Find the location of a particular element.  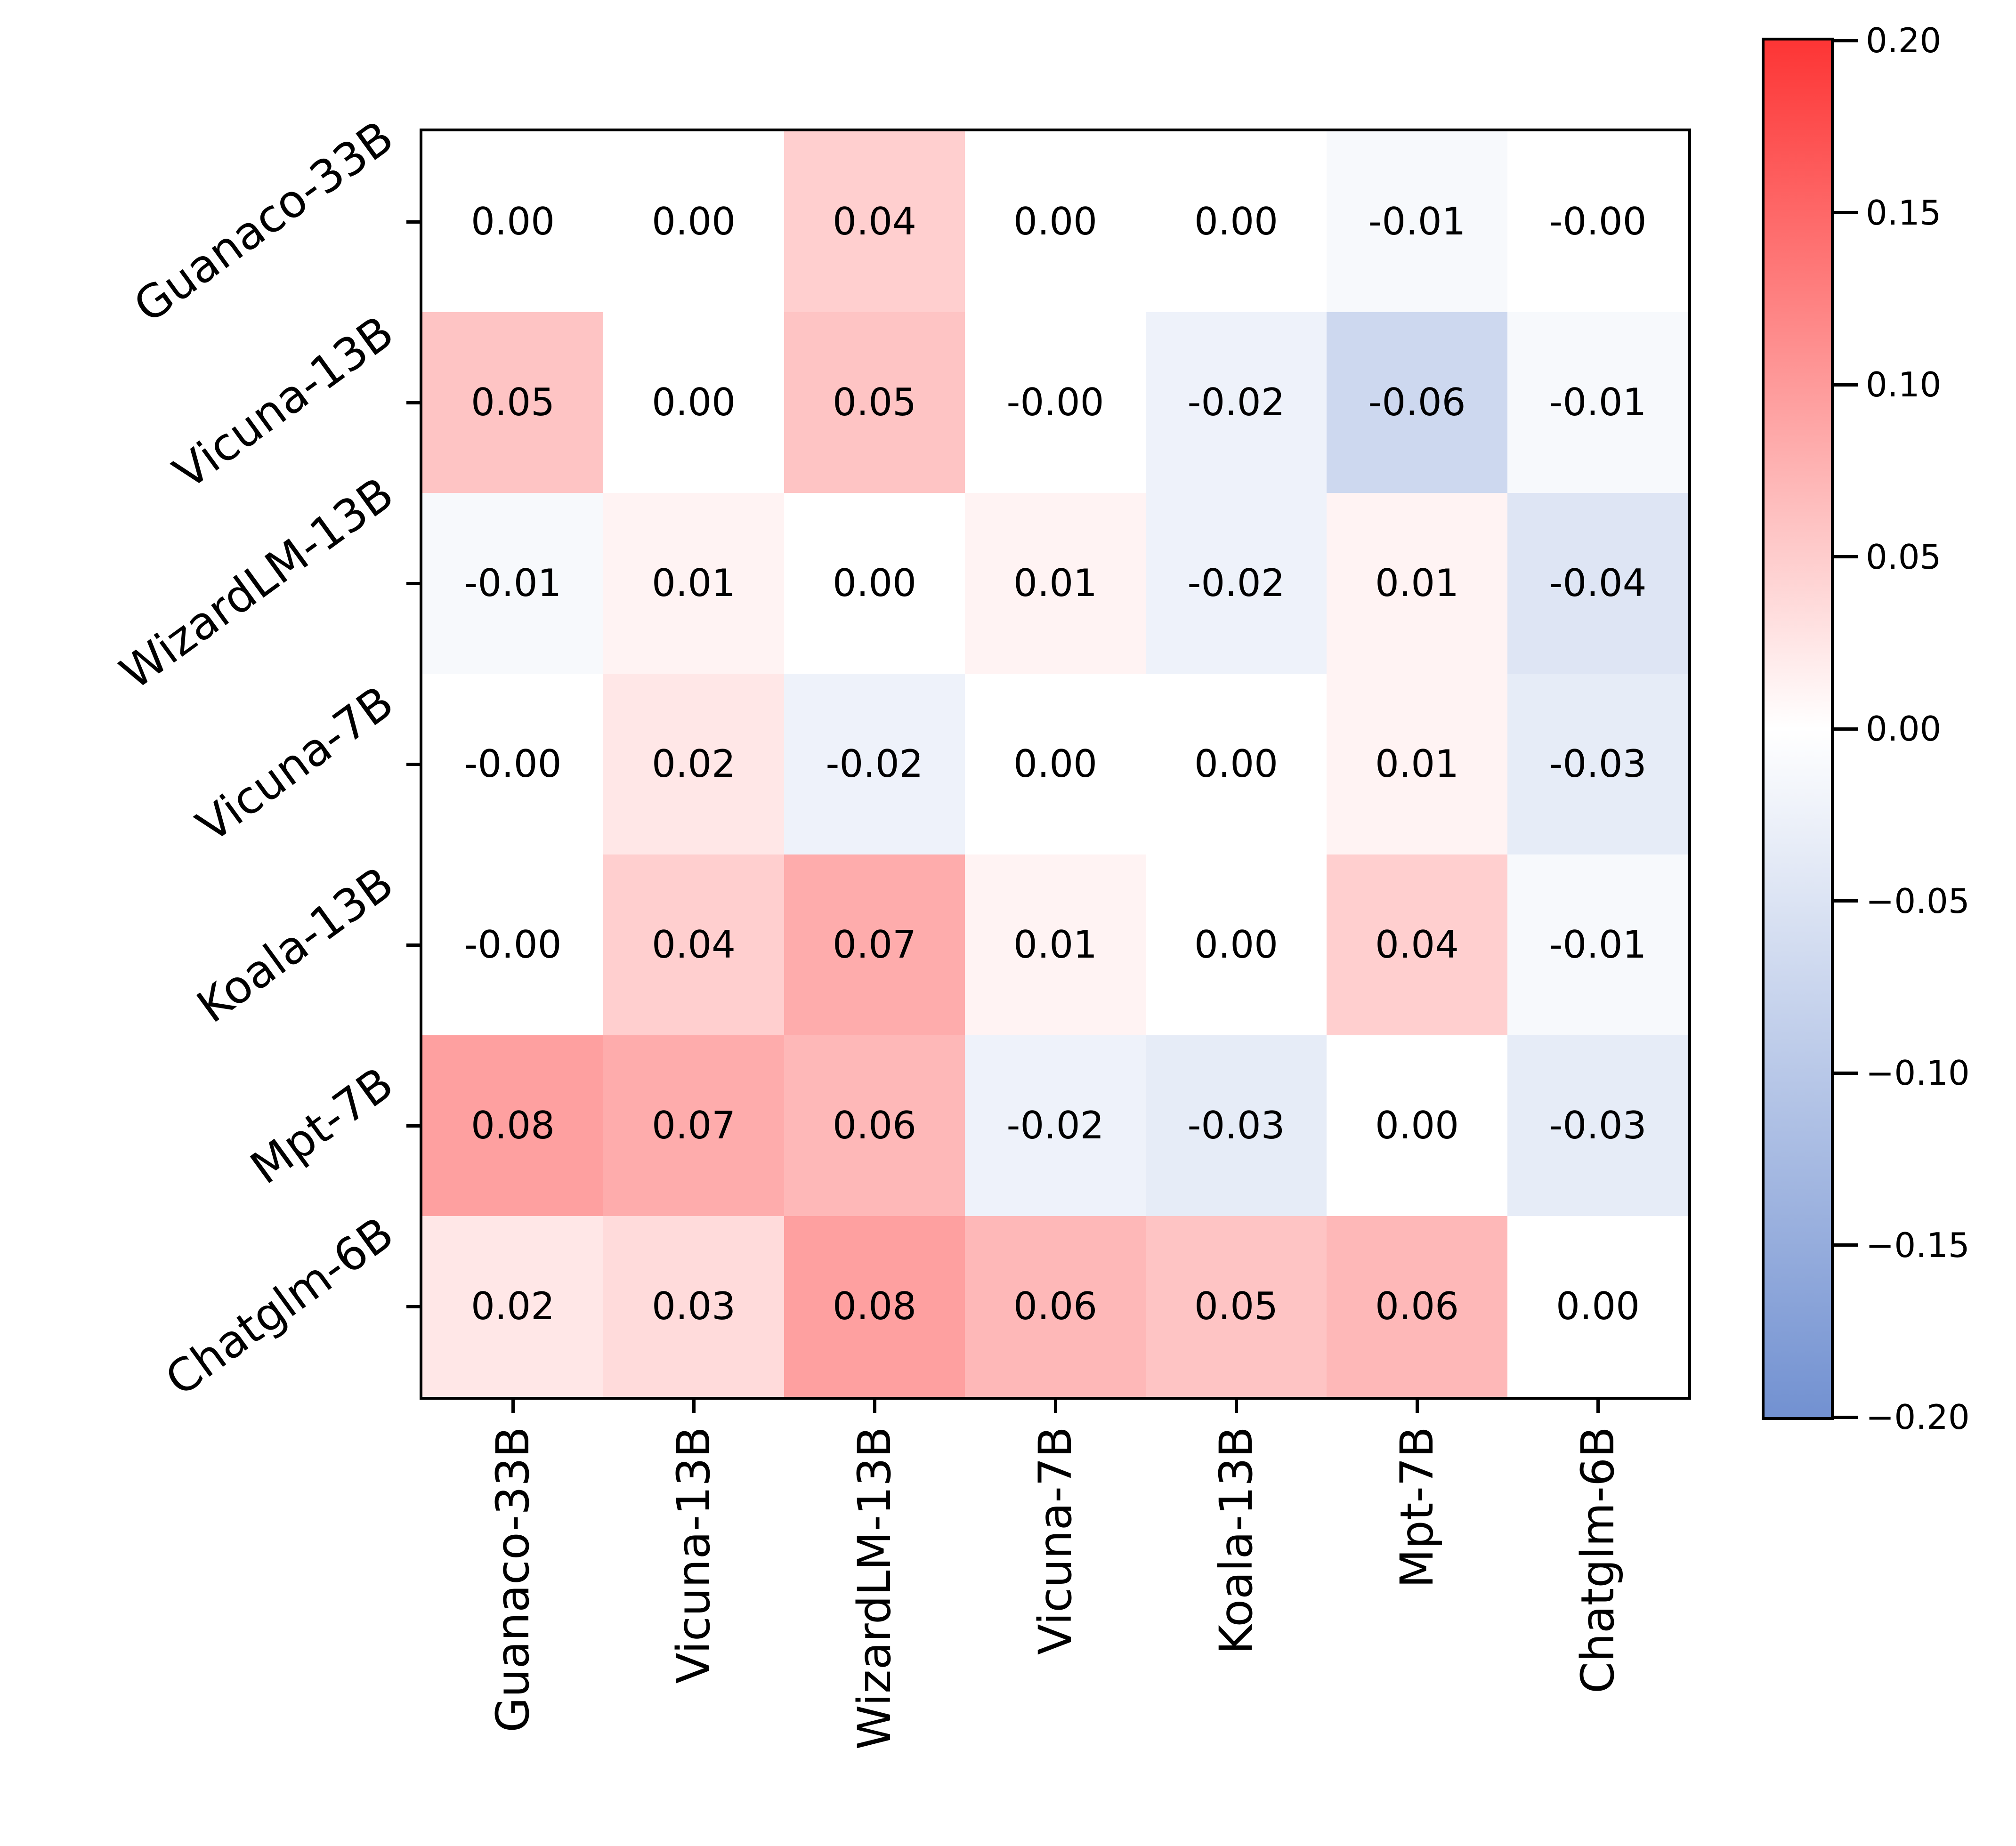

colorbar-tick-label: 0.20 is located at coordinates (1904, 41).